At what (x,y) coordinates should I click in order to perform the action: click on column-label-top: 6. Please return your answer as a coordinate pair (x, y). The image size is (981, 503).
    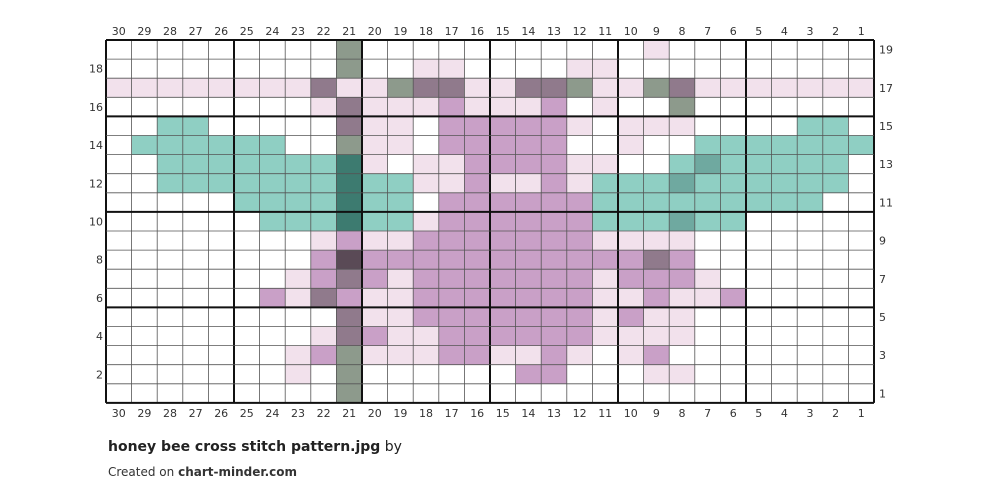
    Looking at the image, I should click on (733, 31).